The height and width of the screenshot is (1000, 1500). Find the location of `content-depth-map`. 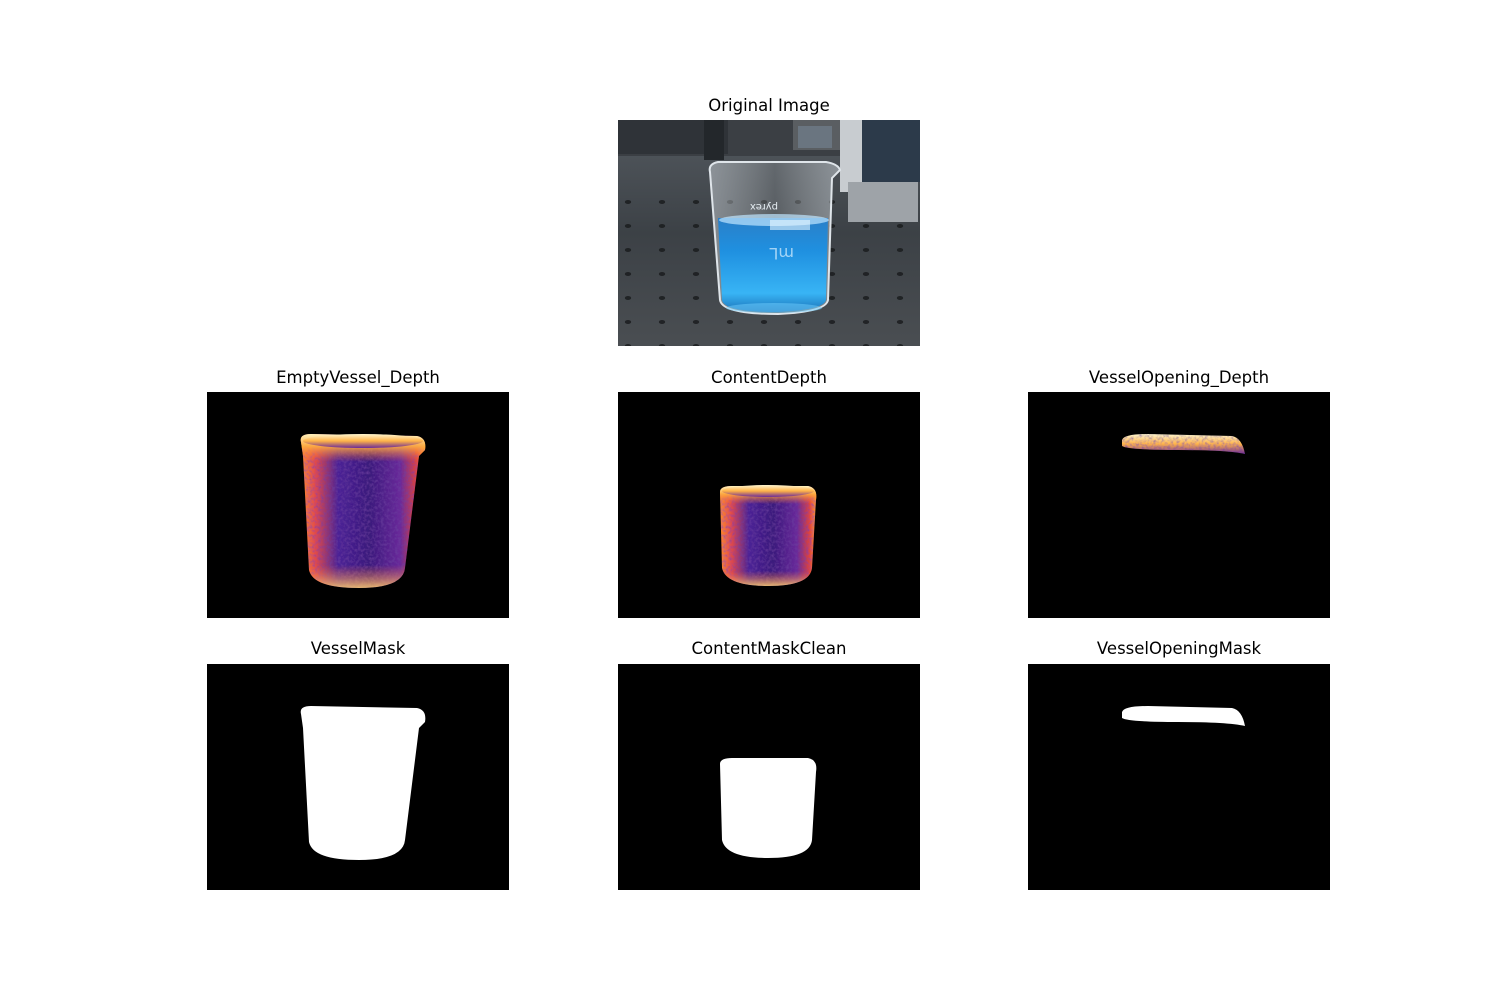

content-depth-map is located at coordinates (769, 505).